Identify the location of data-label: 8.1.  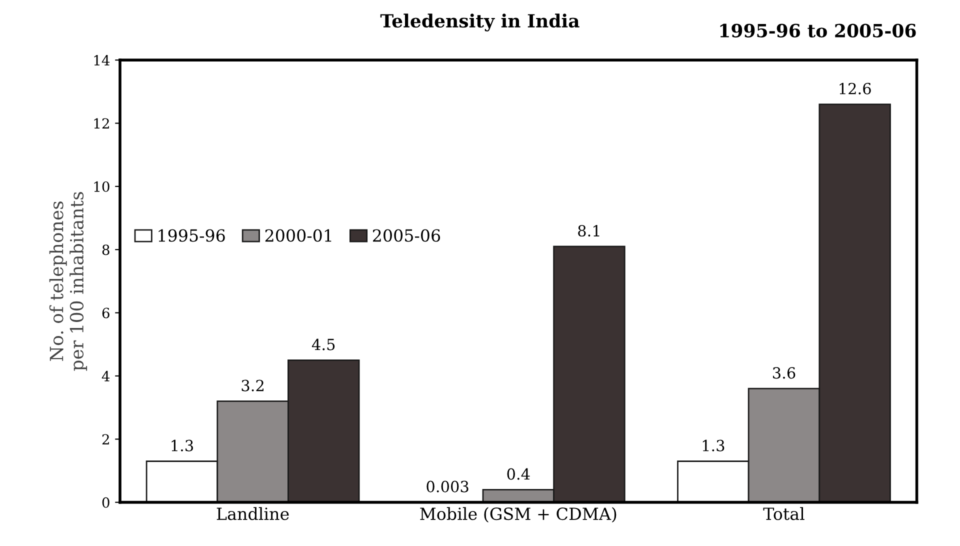
(589, 230).